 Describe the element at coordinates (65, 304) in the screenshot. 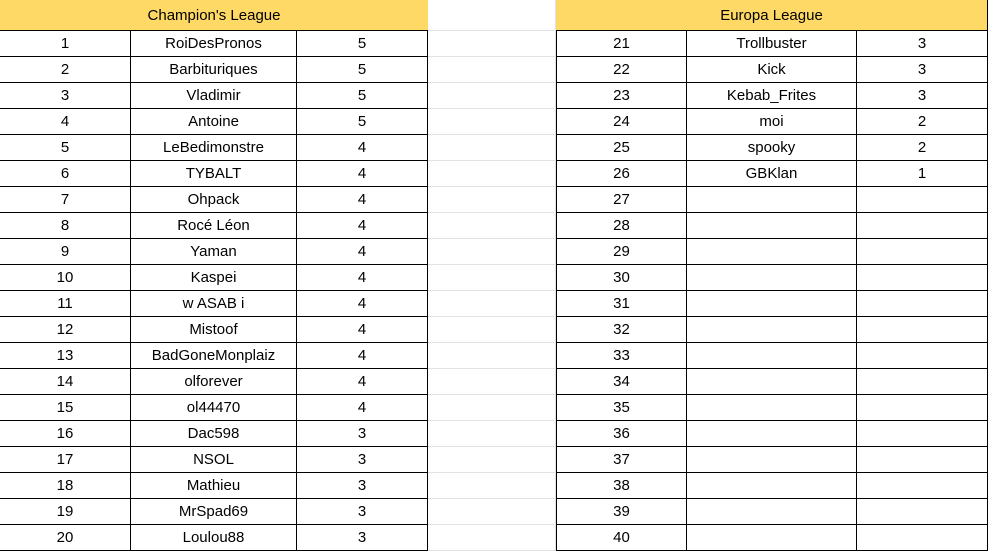

I see `rank-cell: 11` at that location.